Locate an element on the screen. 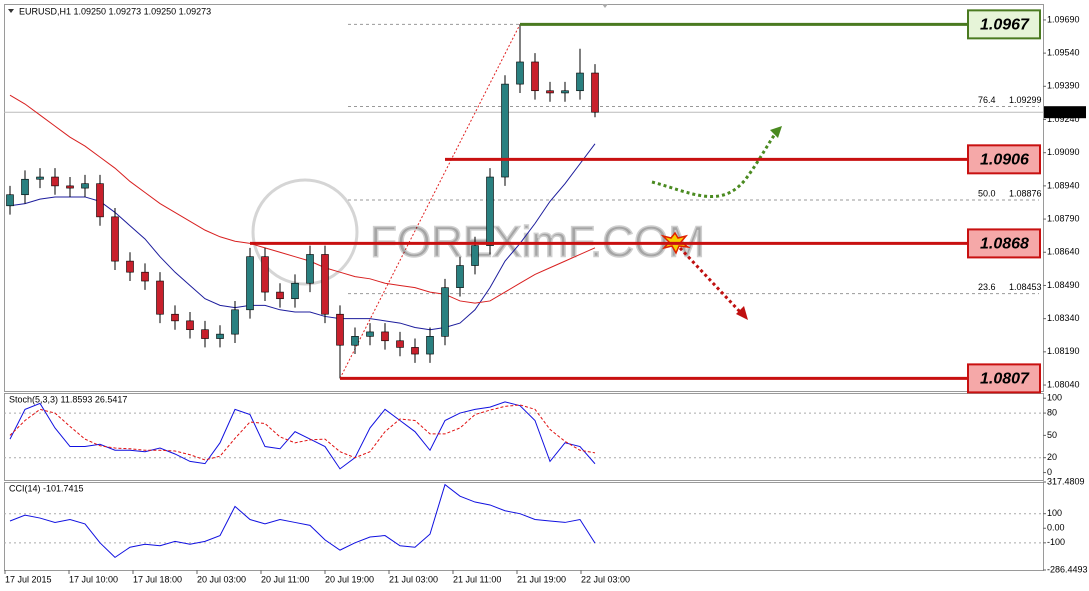  y-tick-label: 1.08790 is located at coordinates (1063, 218).